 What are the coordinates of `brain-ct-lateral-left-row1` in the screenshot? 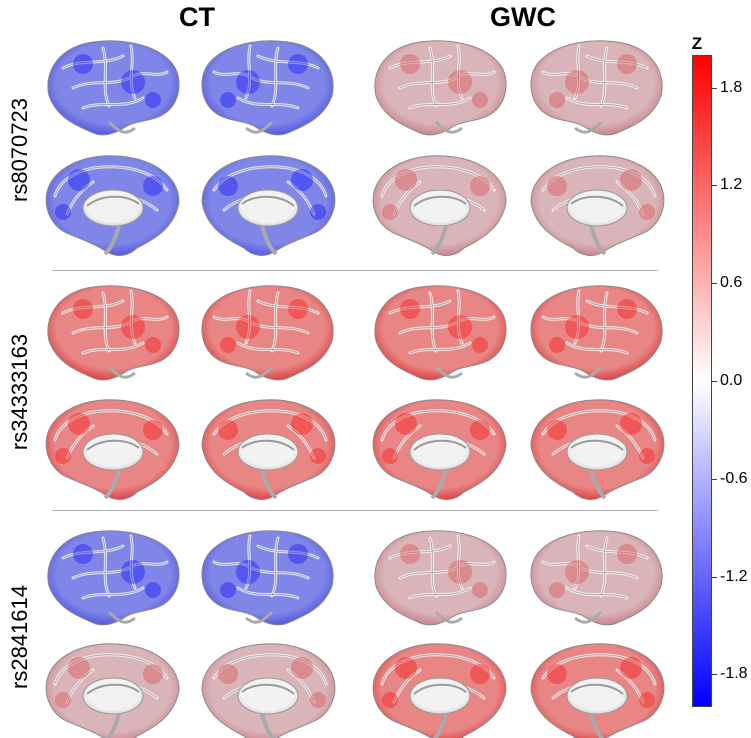 It's located at (113, 88).